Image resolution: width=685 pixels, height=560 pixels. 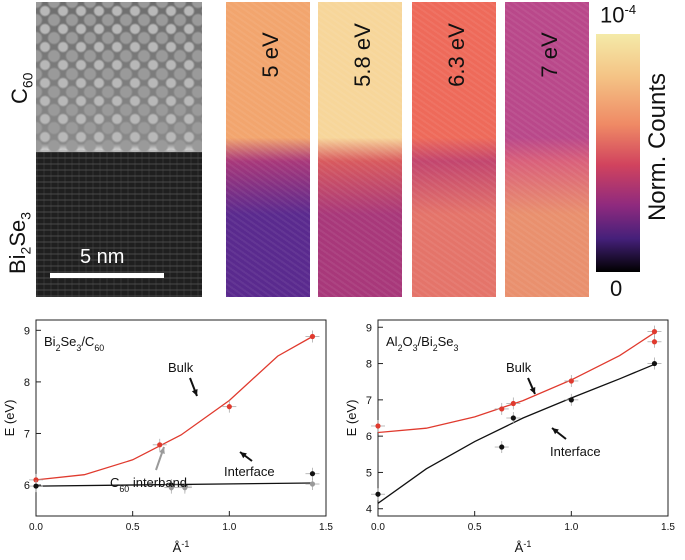 What do you see at coordinates (392, 341) in the screenshot?
I see `chart-title-part: Al` at bounding box center [392, 341].